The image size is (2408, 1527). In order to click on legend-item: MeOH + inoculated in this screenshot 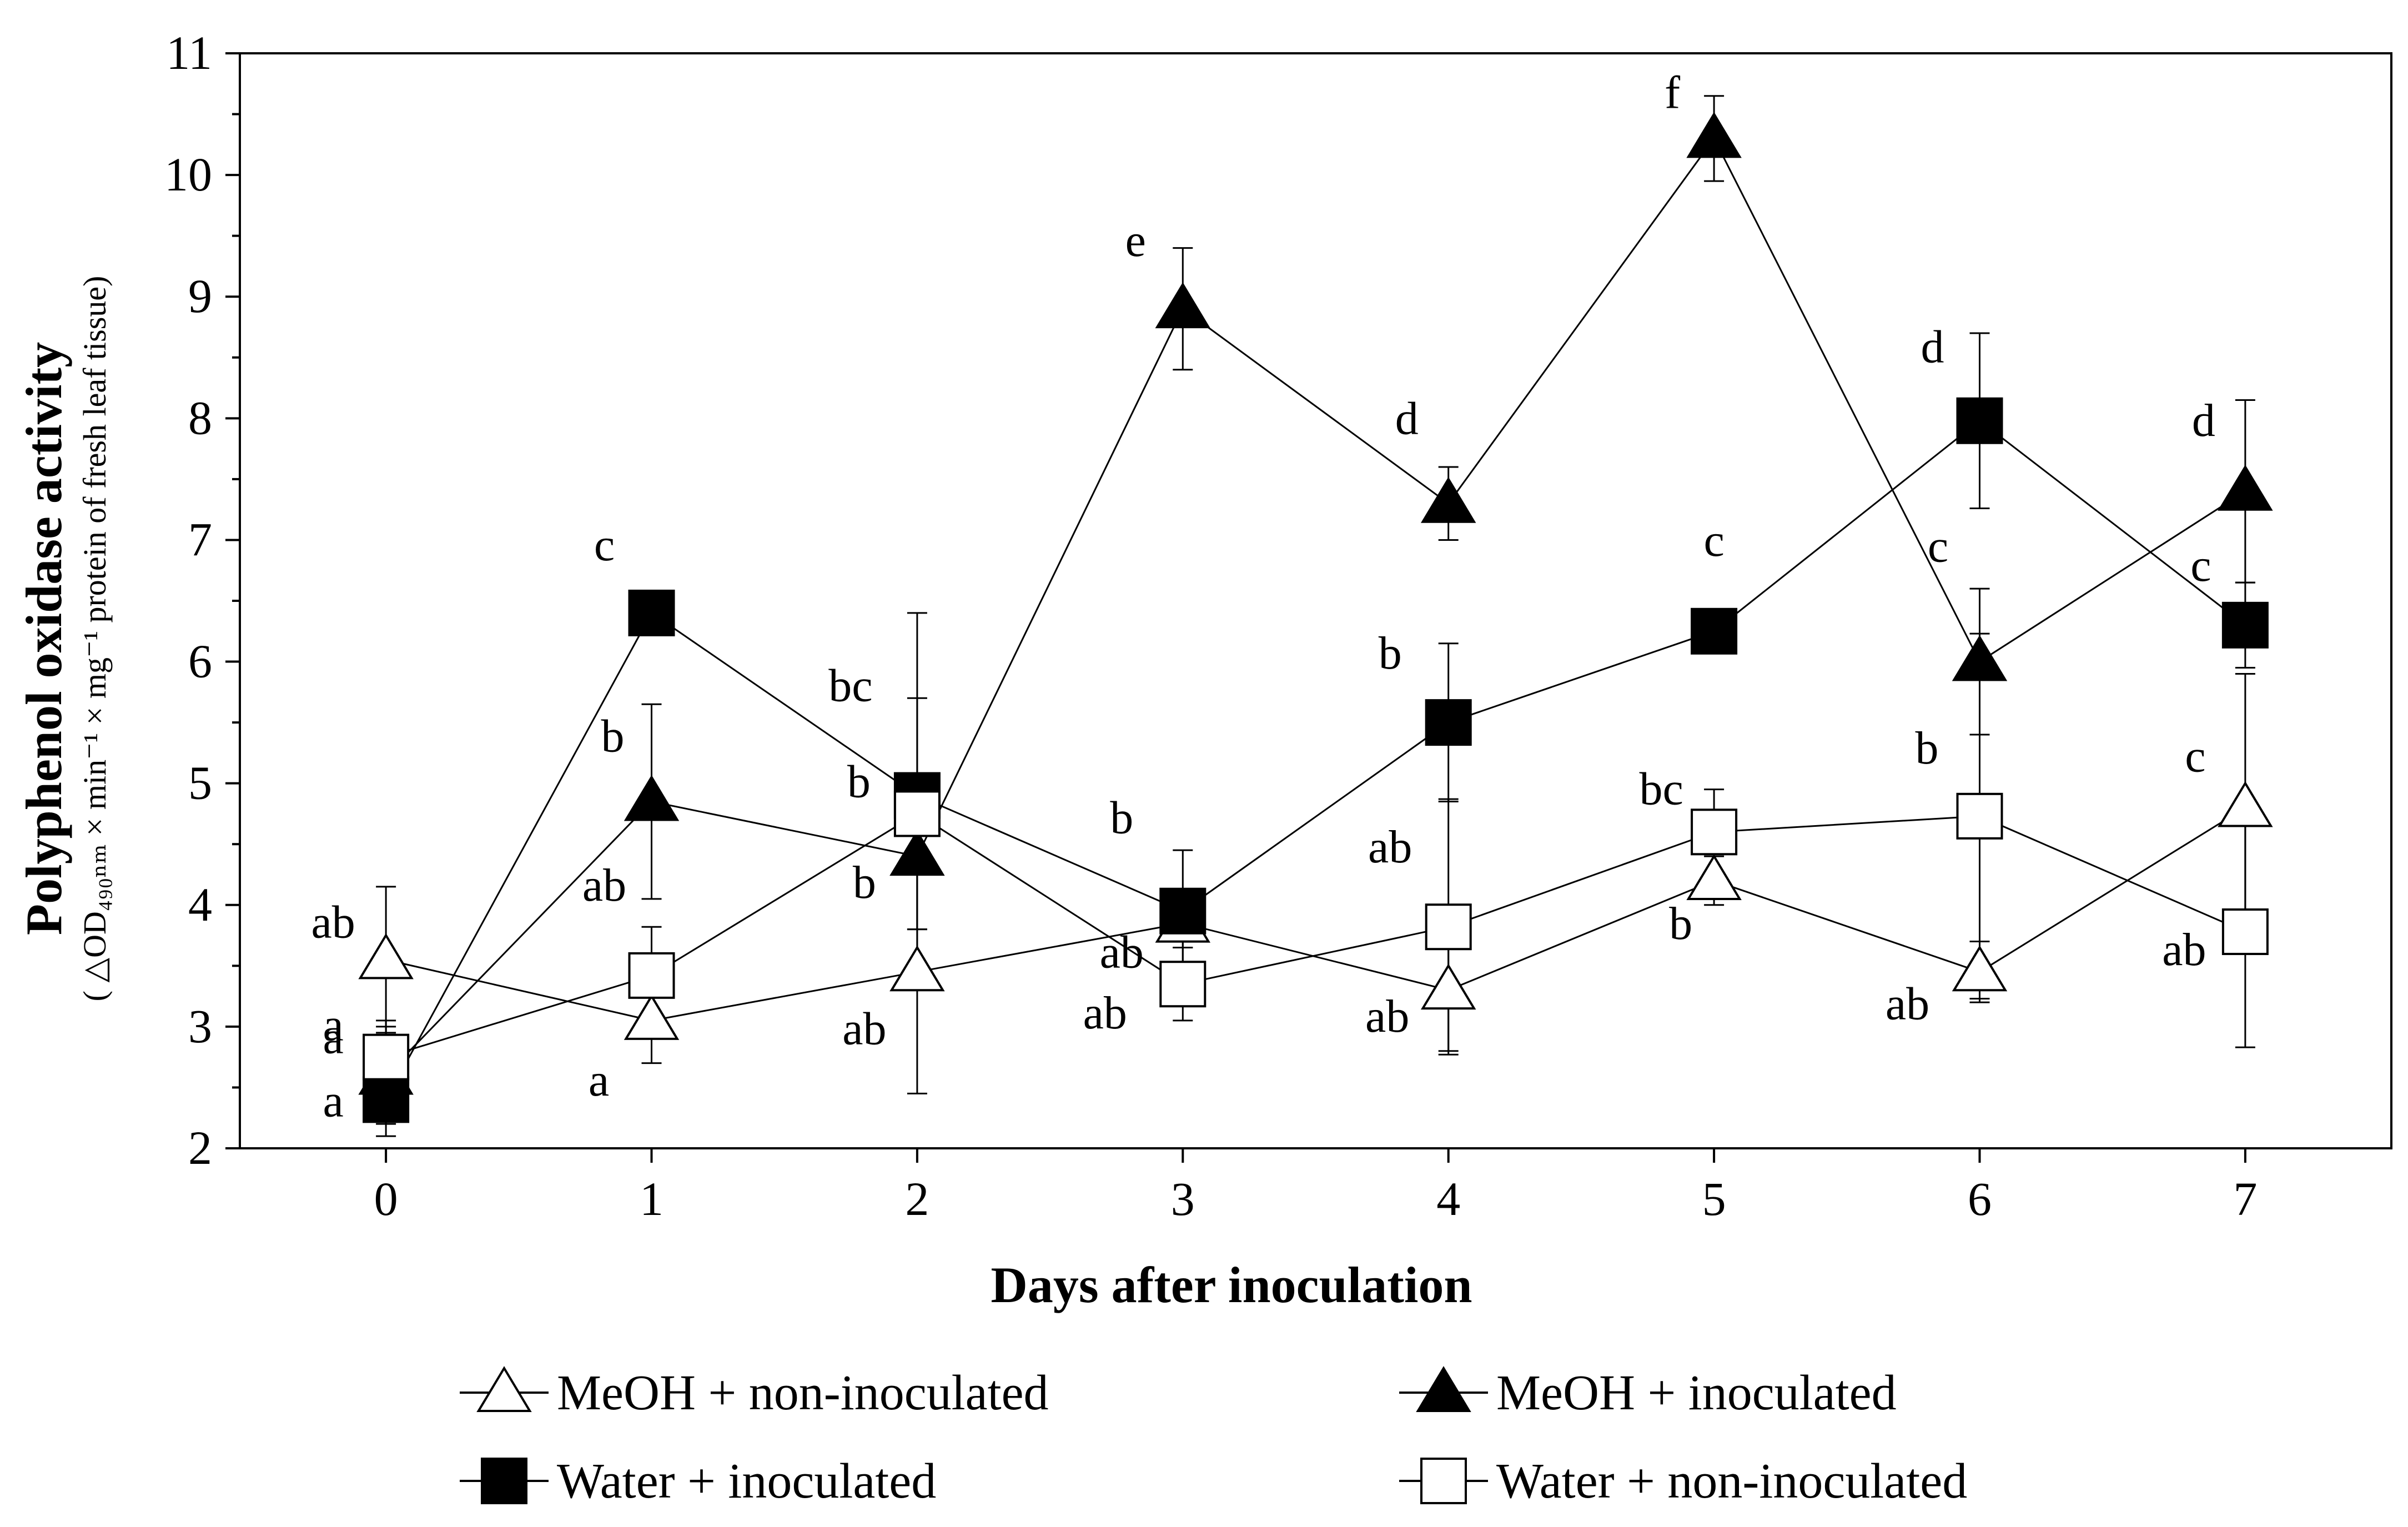, I will do `click(1648, 1392)`.